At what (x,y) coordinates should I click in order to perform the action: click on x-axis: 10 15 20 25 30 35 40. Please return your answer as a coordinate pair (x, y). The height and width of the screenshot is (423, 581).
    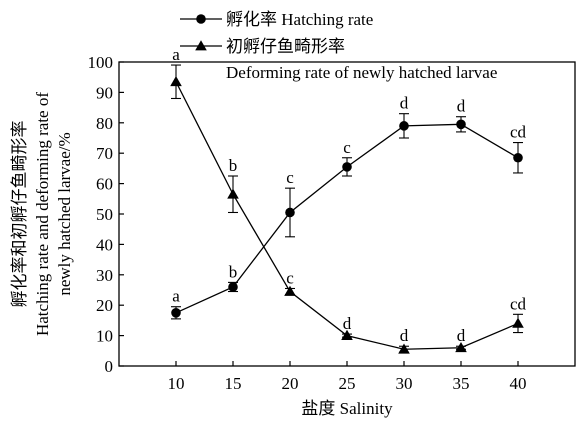
    Looking at the image, I should click on (347, 377).